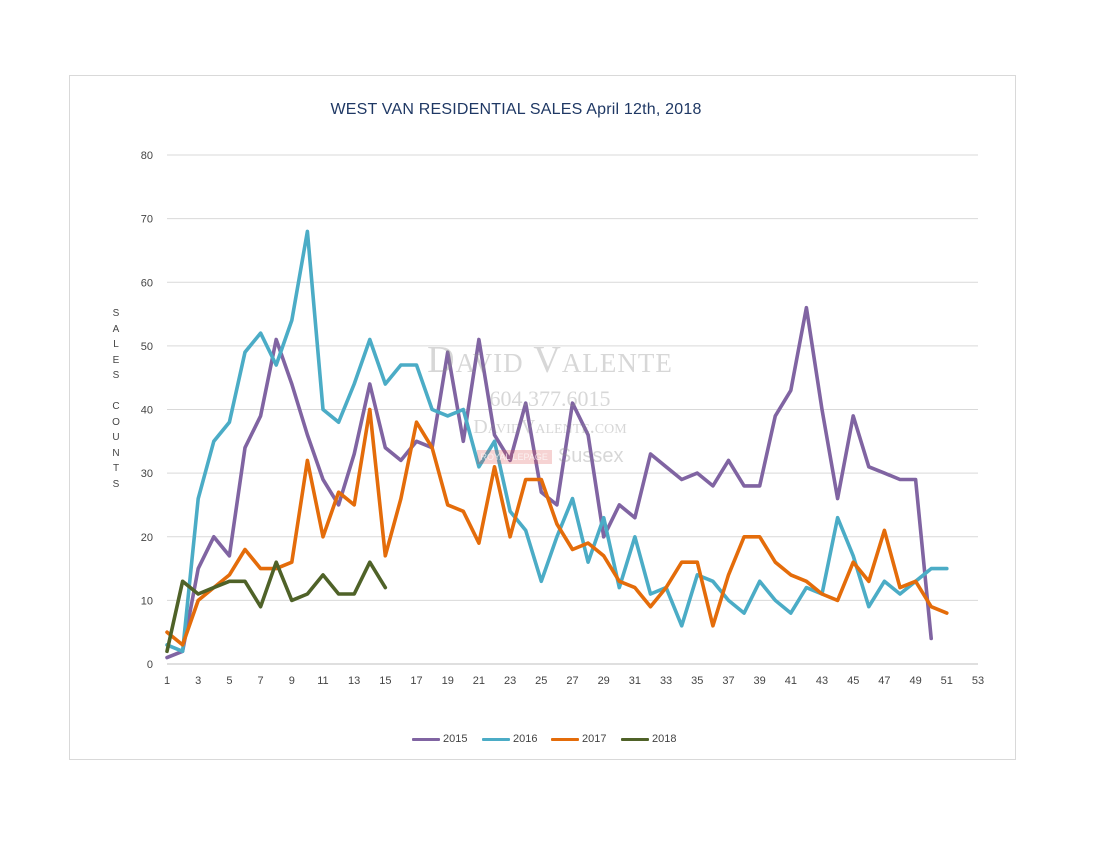 Image resolution: width=1100 pixels, height=850 pixels. Describe the element at coordinates (594, 739) in the screenshot. I see `legend-label-2017: 2017` at that location.